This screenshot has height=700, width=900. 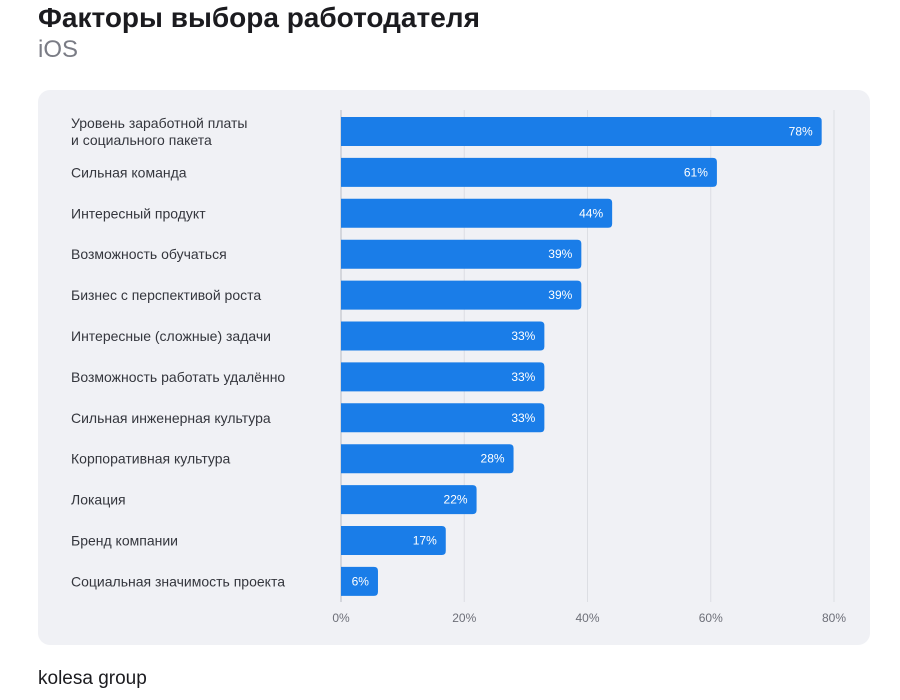 I want to click on x-tick-label: 80%, so click(x=834, y=618).